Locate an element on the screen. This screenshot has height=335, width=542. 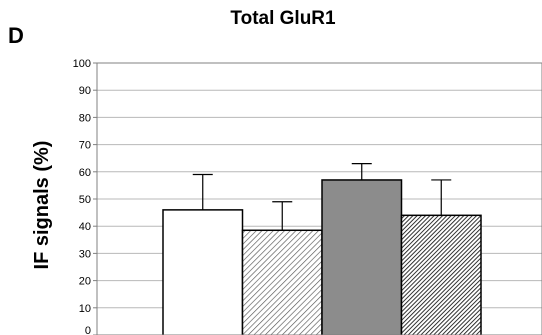
y-tick-labels: 0 10 20 30 40 50 60 70 80 90 100 is located at coordinates (85, 196).